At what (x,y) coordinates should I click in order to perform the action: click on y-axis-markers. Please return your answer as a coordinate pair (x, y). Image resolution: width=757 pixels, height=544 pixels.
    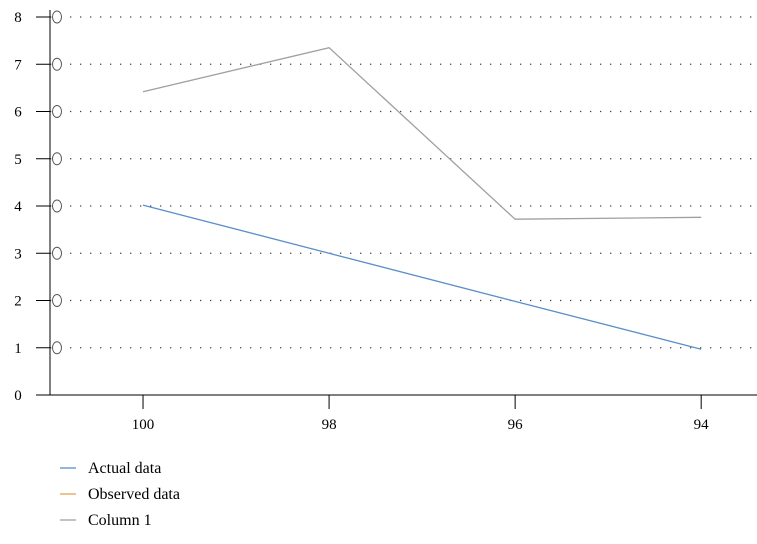
    Looking at the image, I should click on (57, 182).